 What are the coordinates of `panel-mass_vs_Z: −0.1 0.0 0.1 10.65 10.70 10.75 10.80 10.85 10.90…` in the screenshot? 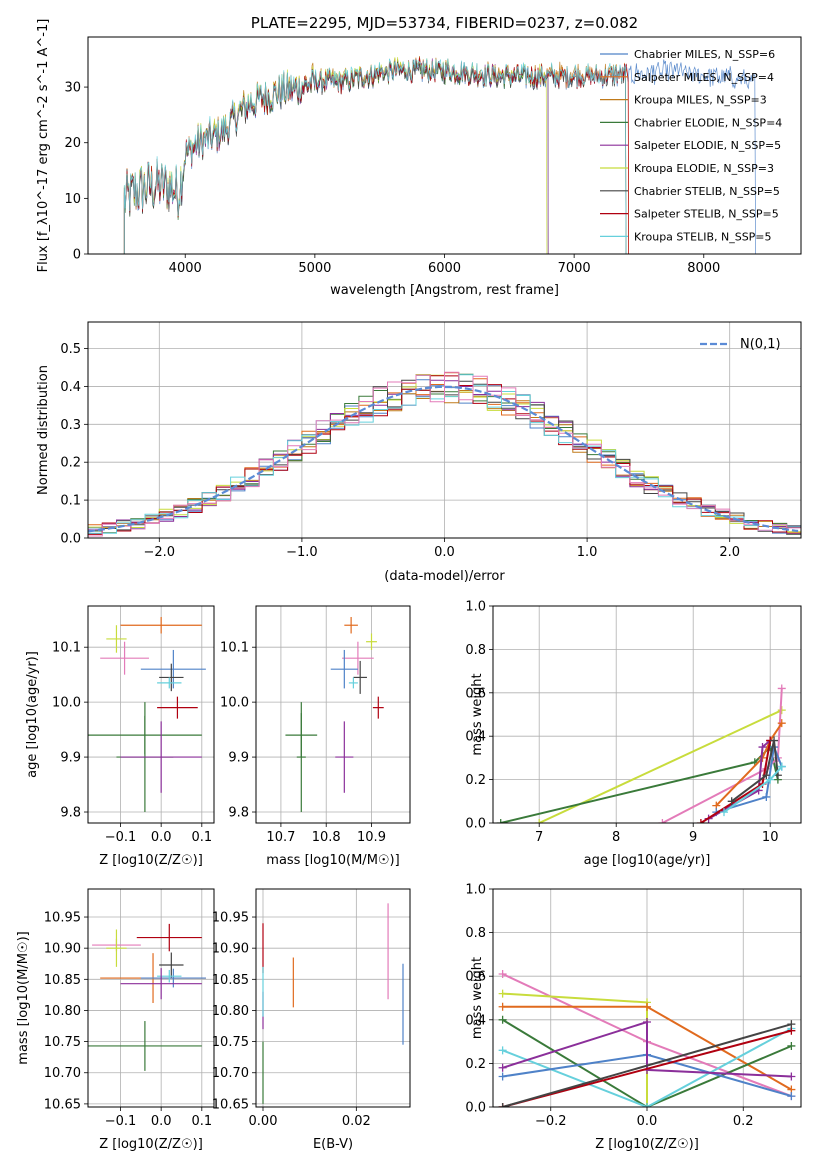 It's located at (115, 1020).